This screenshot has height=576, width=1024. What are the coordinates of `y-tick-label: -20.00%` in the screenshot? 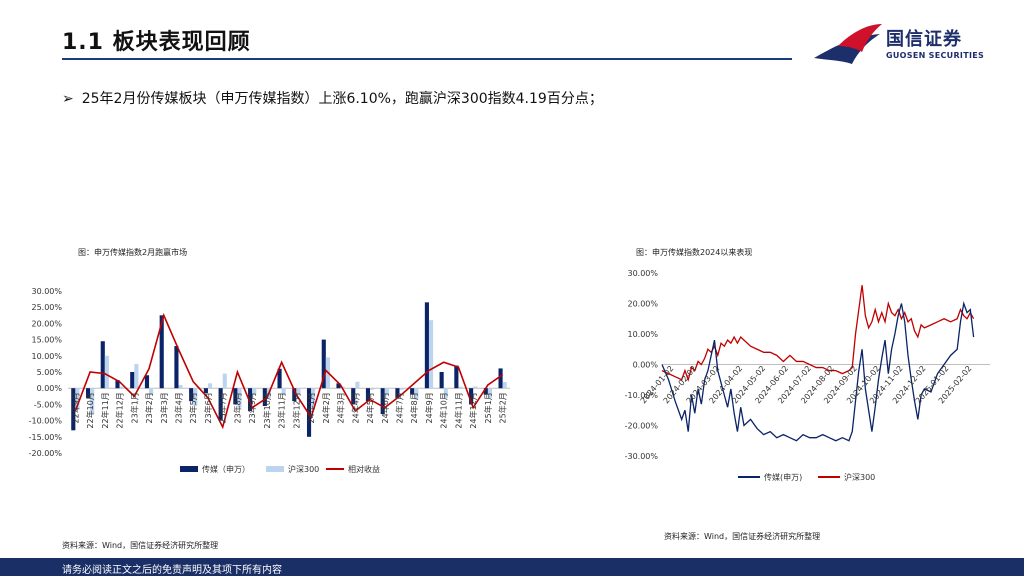 It's located at (642, 426).